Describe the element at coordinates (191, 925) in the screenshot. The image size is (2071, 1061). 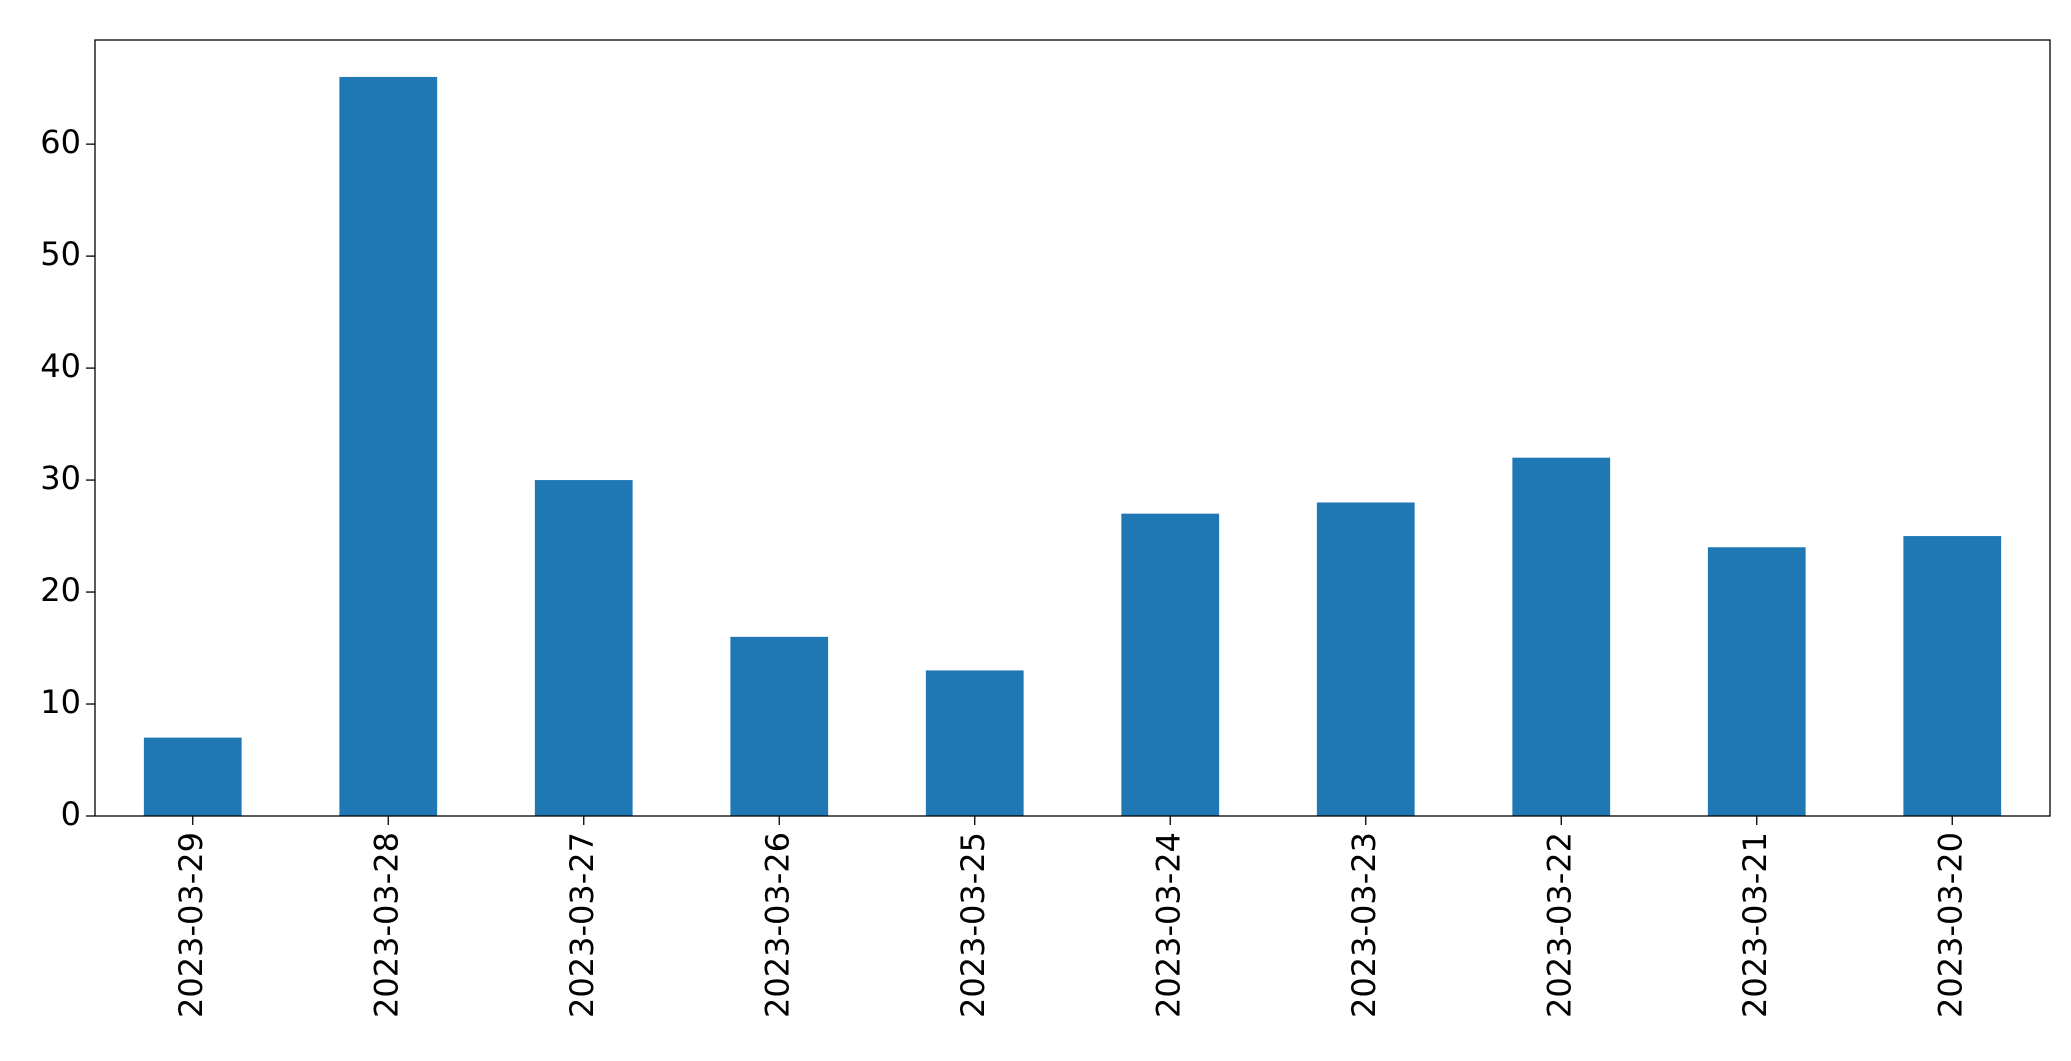
I see `x-tick-label: 2023-03-29` at that location.